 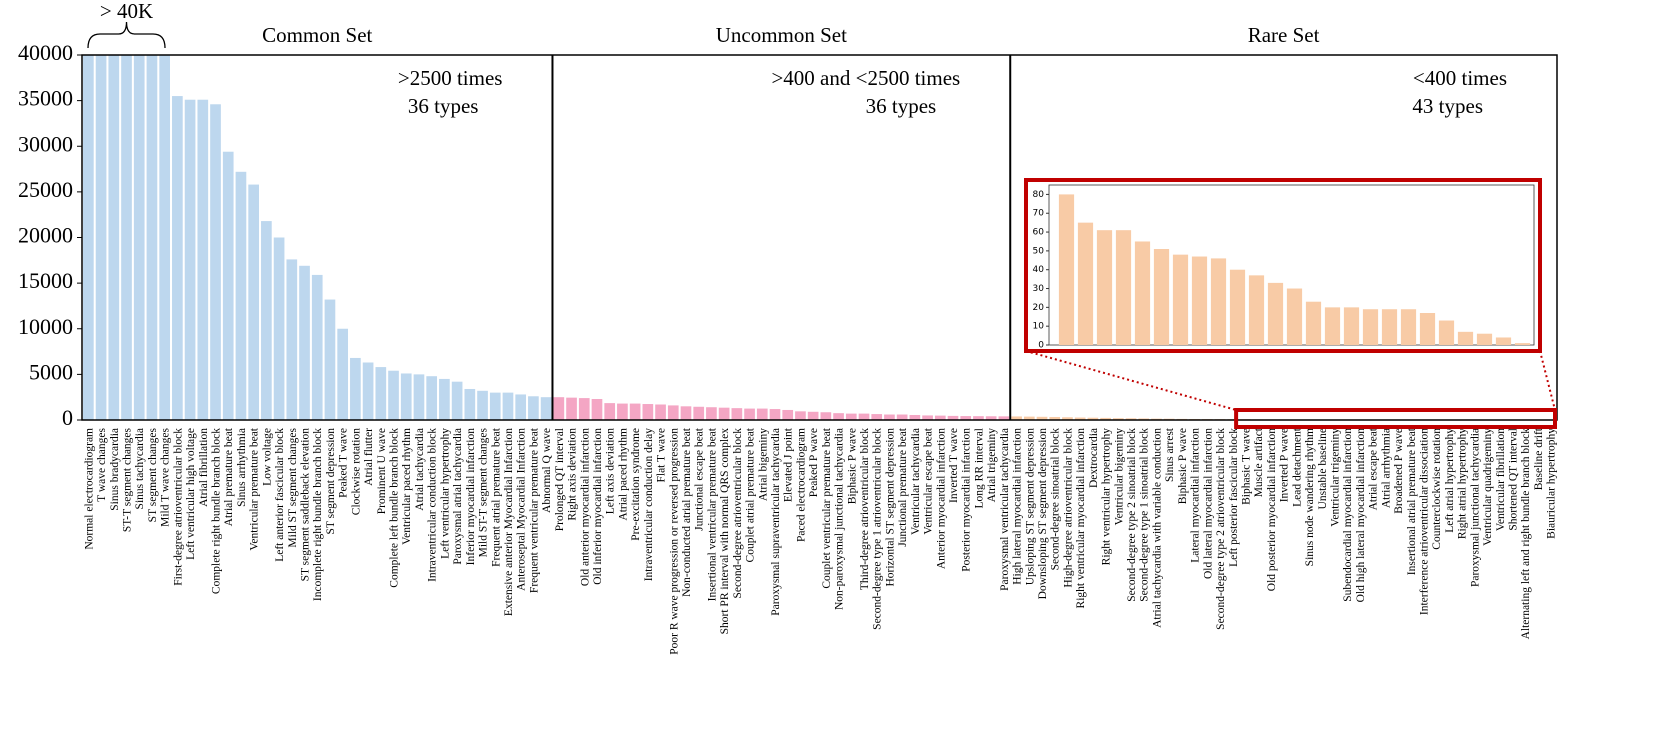 What do you see at coordinates (280, 495) in the screenshot?
I see `x-tick-label: Left anterior fascicular block` at bounding box center [280, 495].